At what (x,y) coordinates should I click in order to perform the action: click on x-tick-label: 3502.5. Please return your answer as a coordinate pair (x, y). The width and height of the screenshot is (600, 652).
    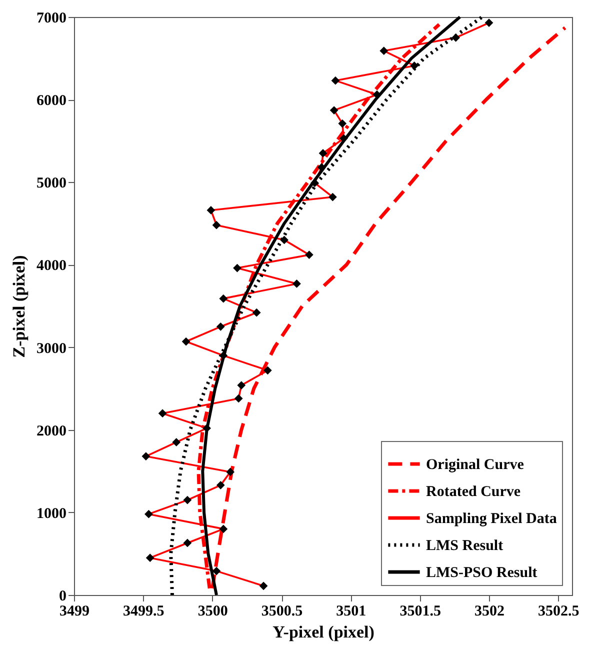
    Looking at the image, I should click on (559, 612).